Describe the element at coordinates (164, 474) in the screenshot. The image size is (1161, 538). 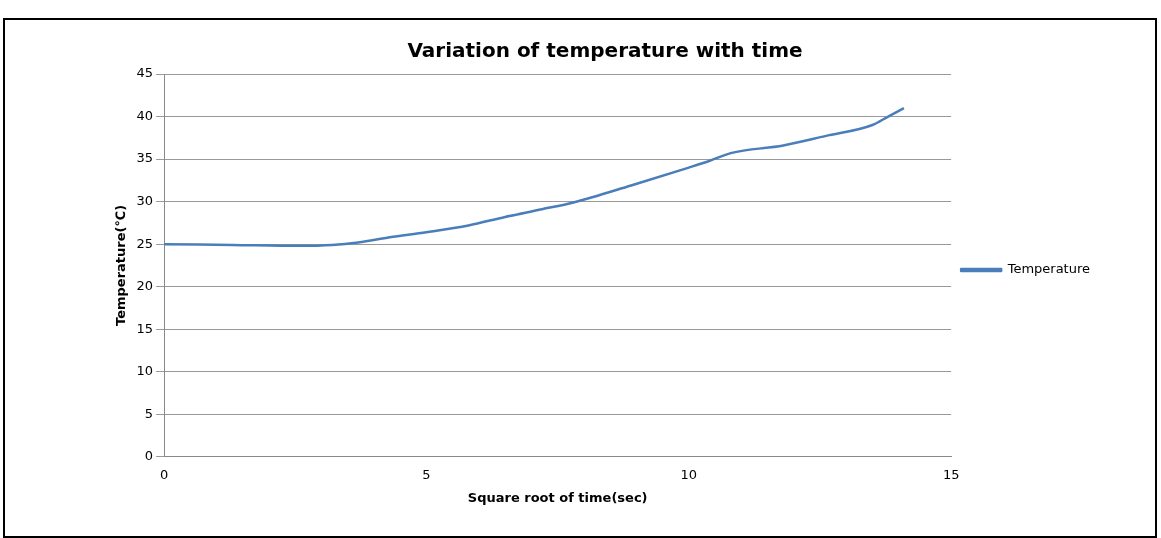
I see `x-tick-label: 0` at that location.